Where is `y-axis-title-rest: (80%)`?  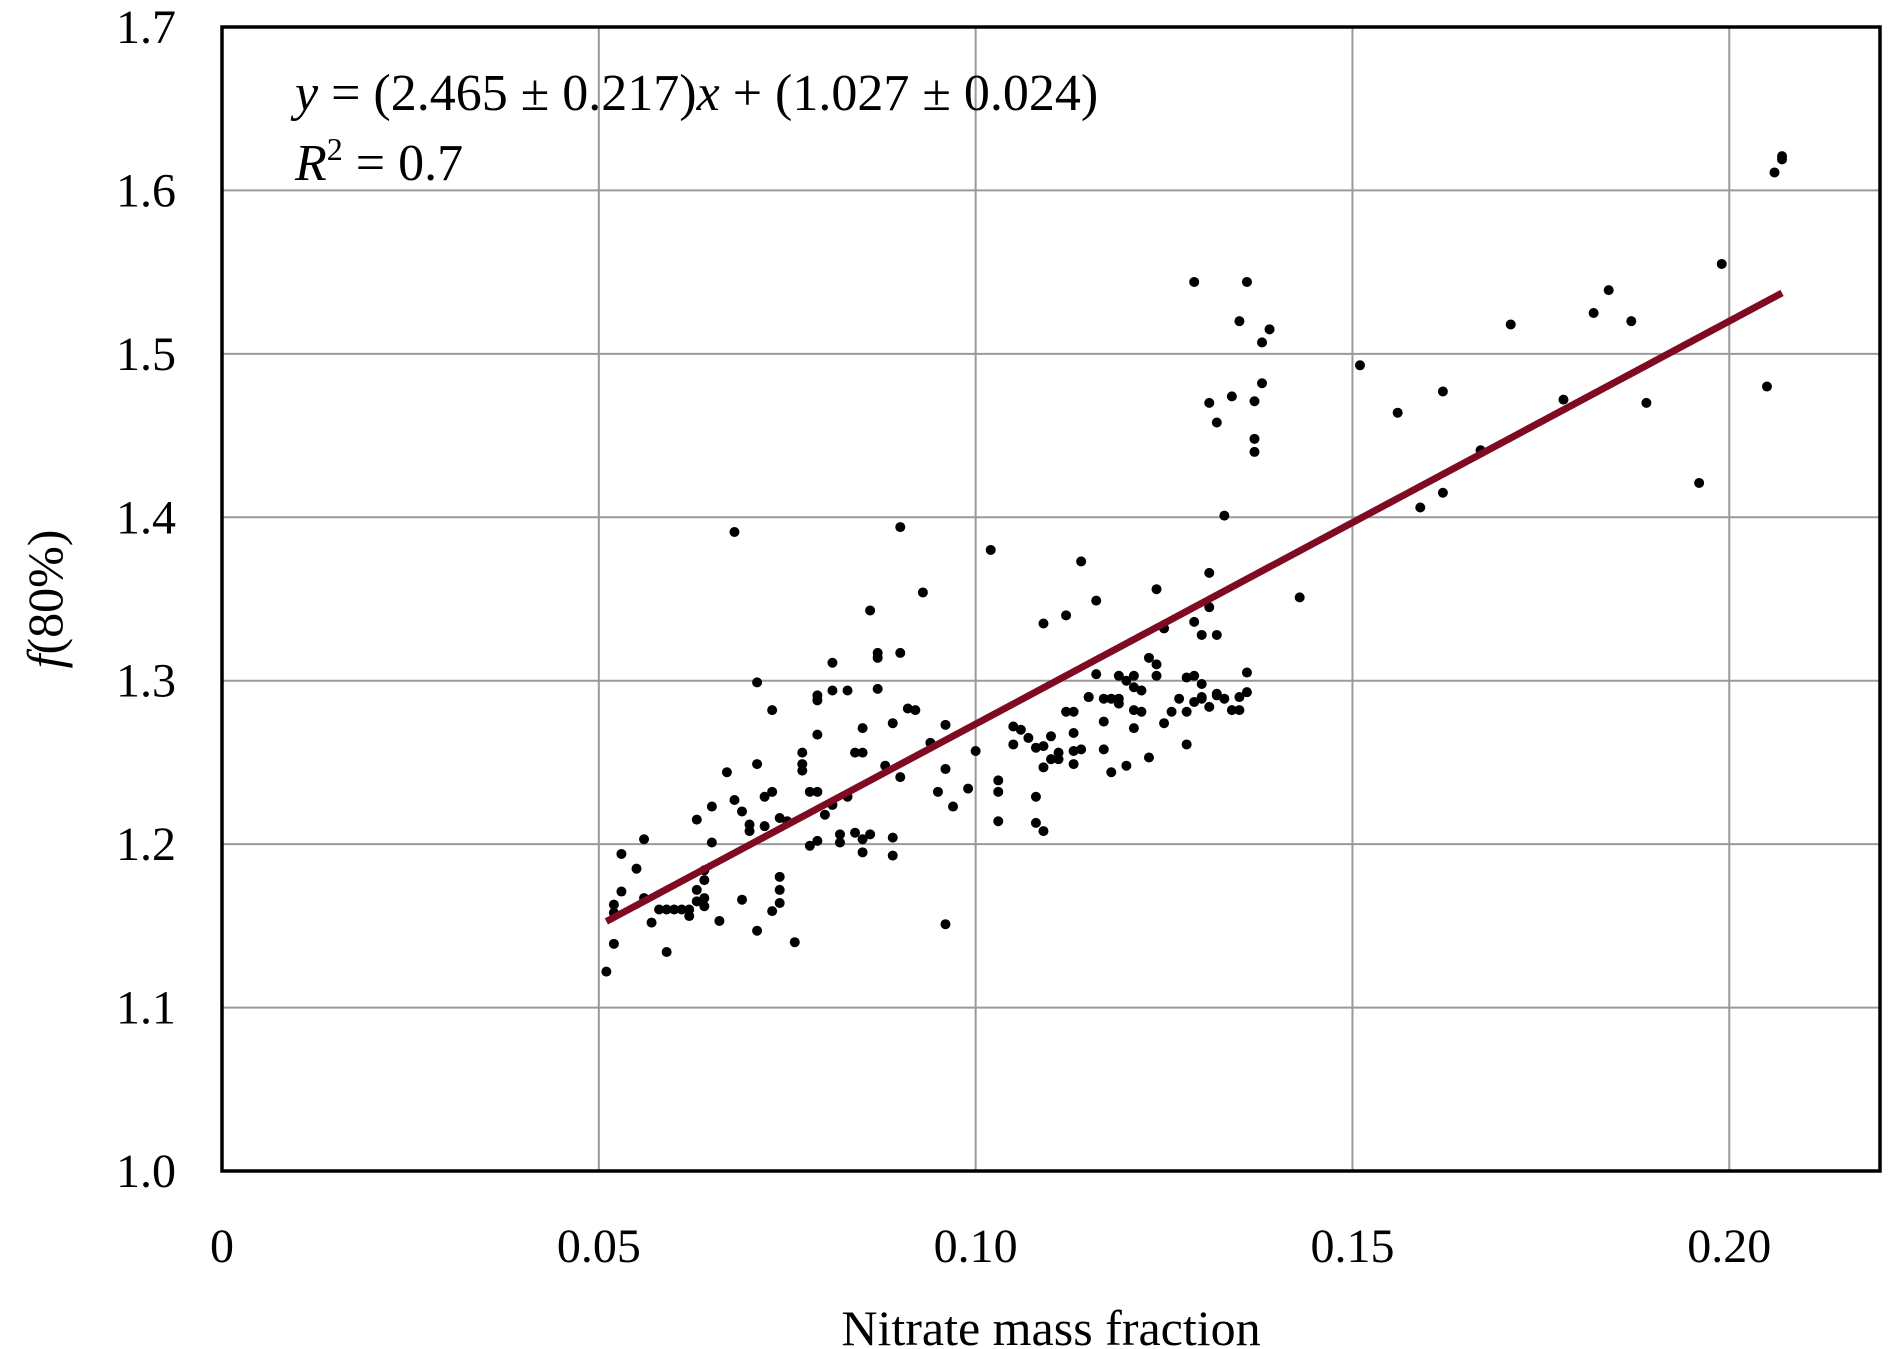 y-axis-title-rest: (80%) is located at coordinates (45, 592).